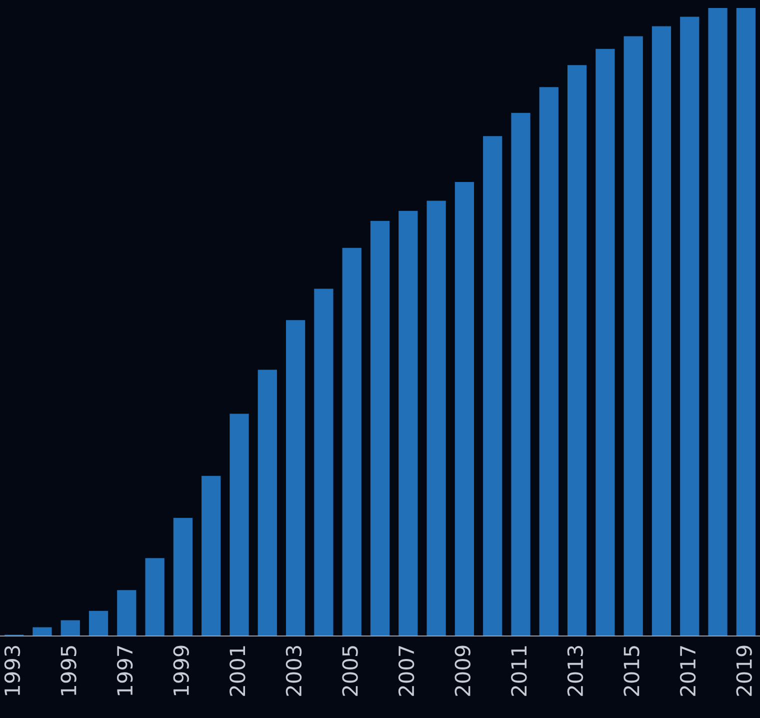 The image size is (760, 718). Describe the element at coordinates (632, 671) in the screenshot. I see `x-tick-label: 2015` at that location.